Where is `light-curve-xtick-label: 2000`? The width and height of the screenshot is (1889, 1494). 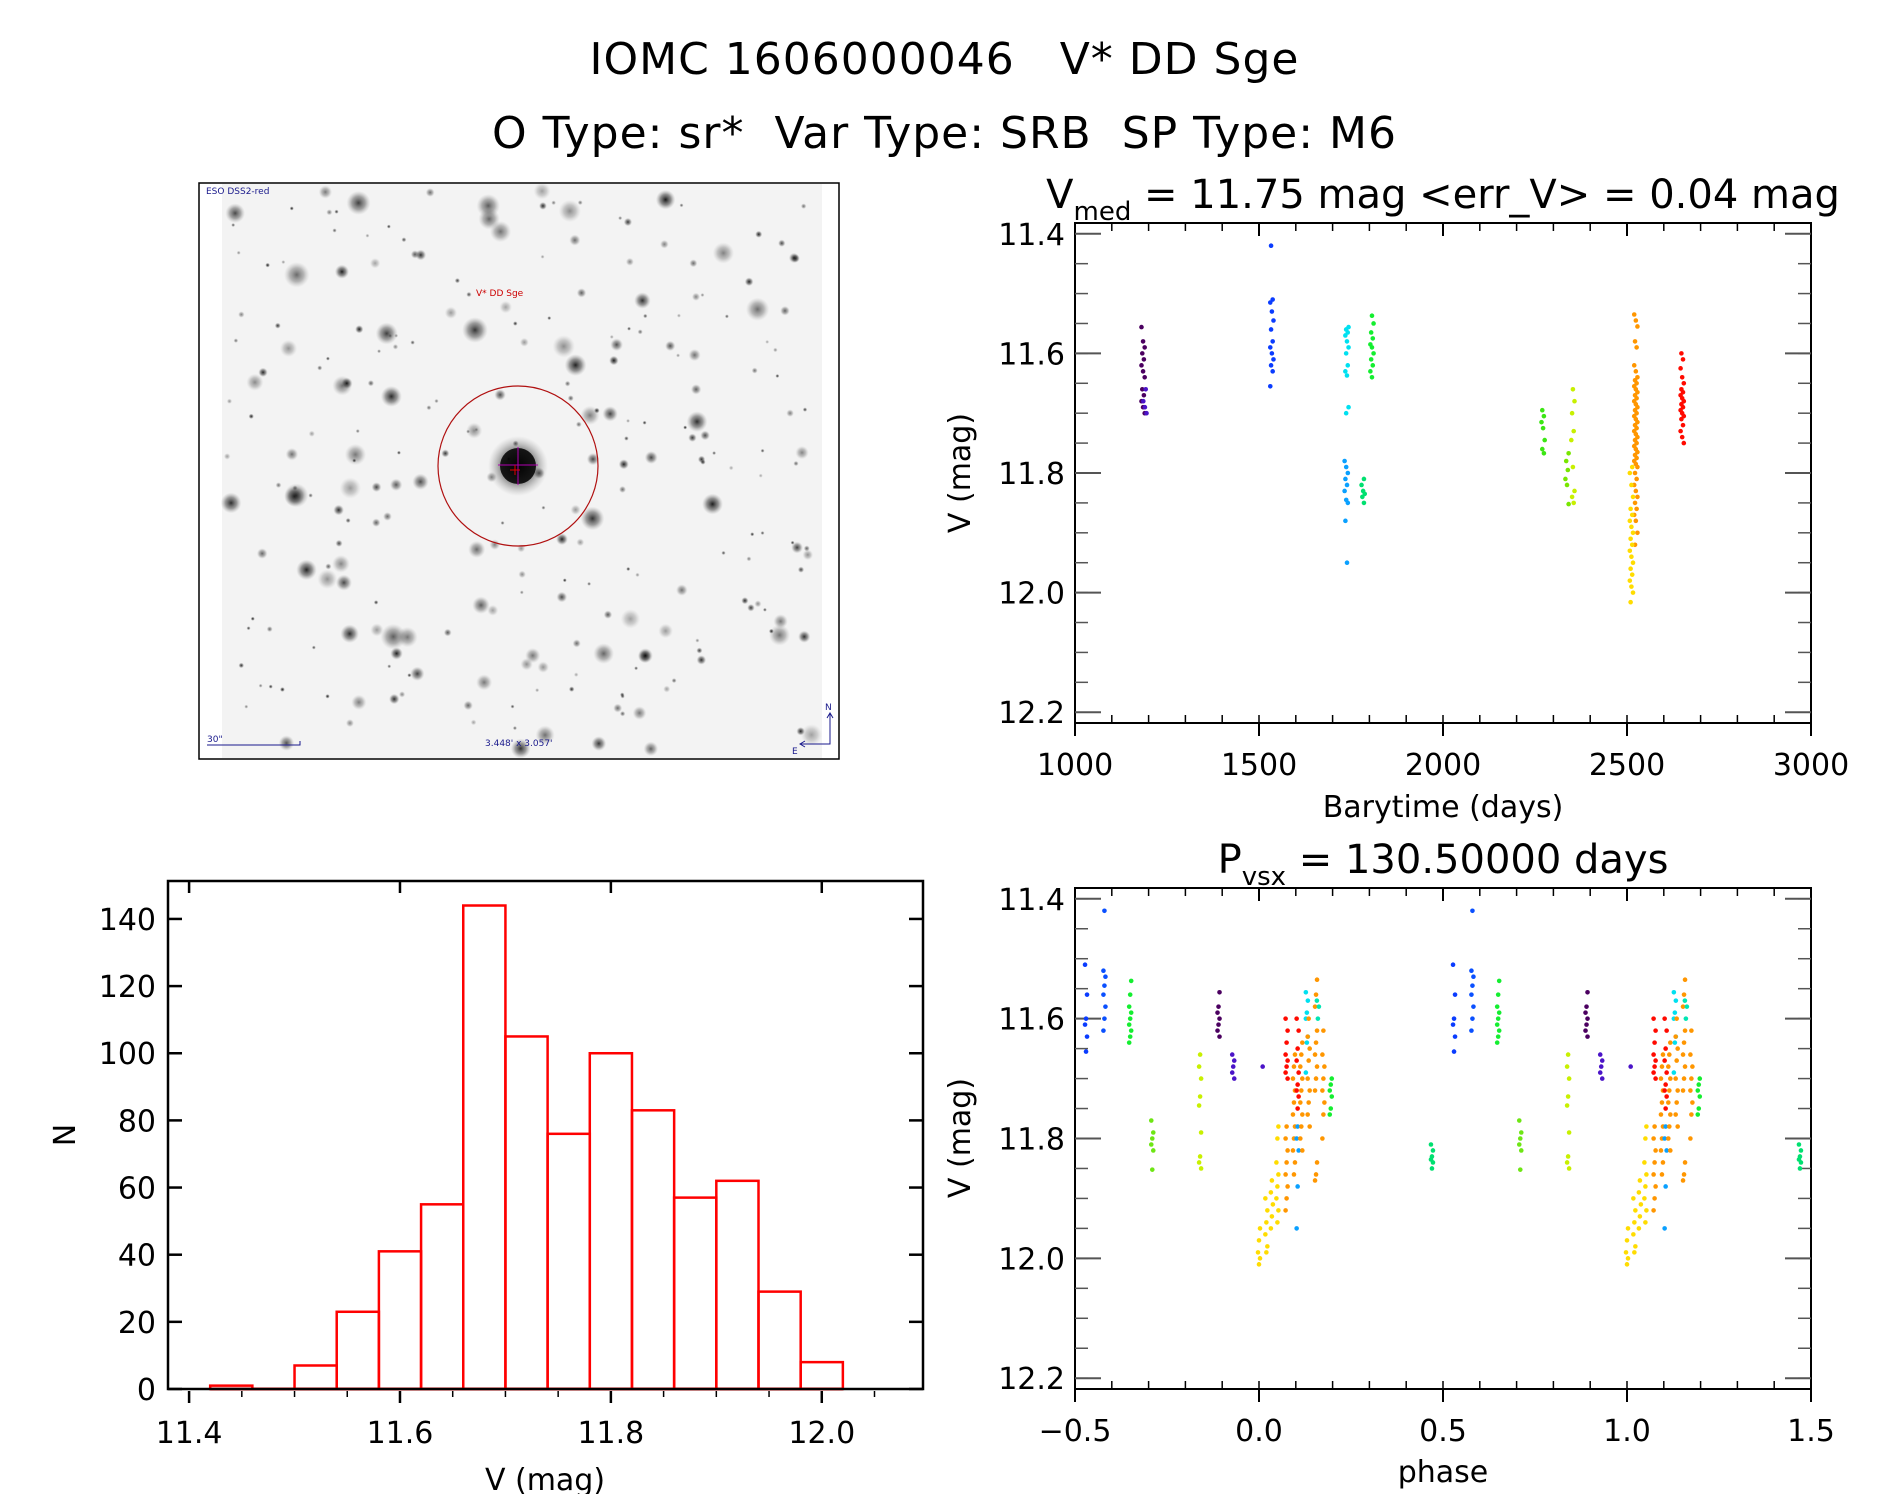 light-curve-xtick-label: 2000 is located at coordinates (1443, 765).